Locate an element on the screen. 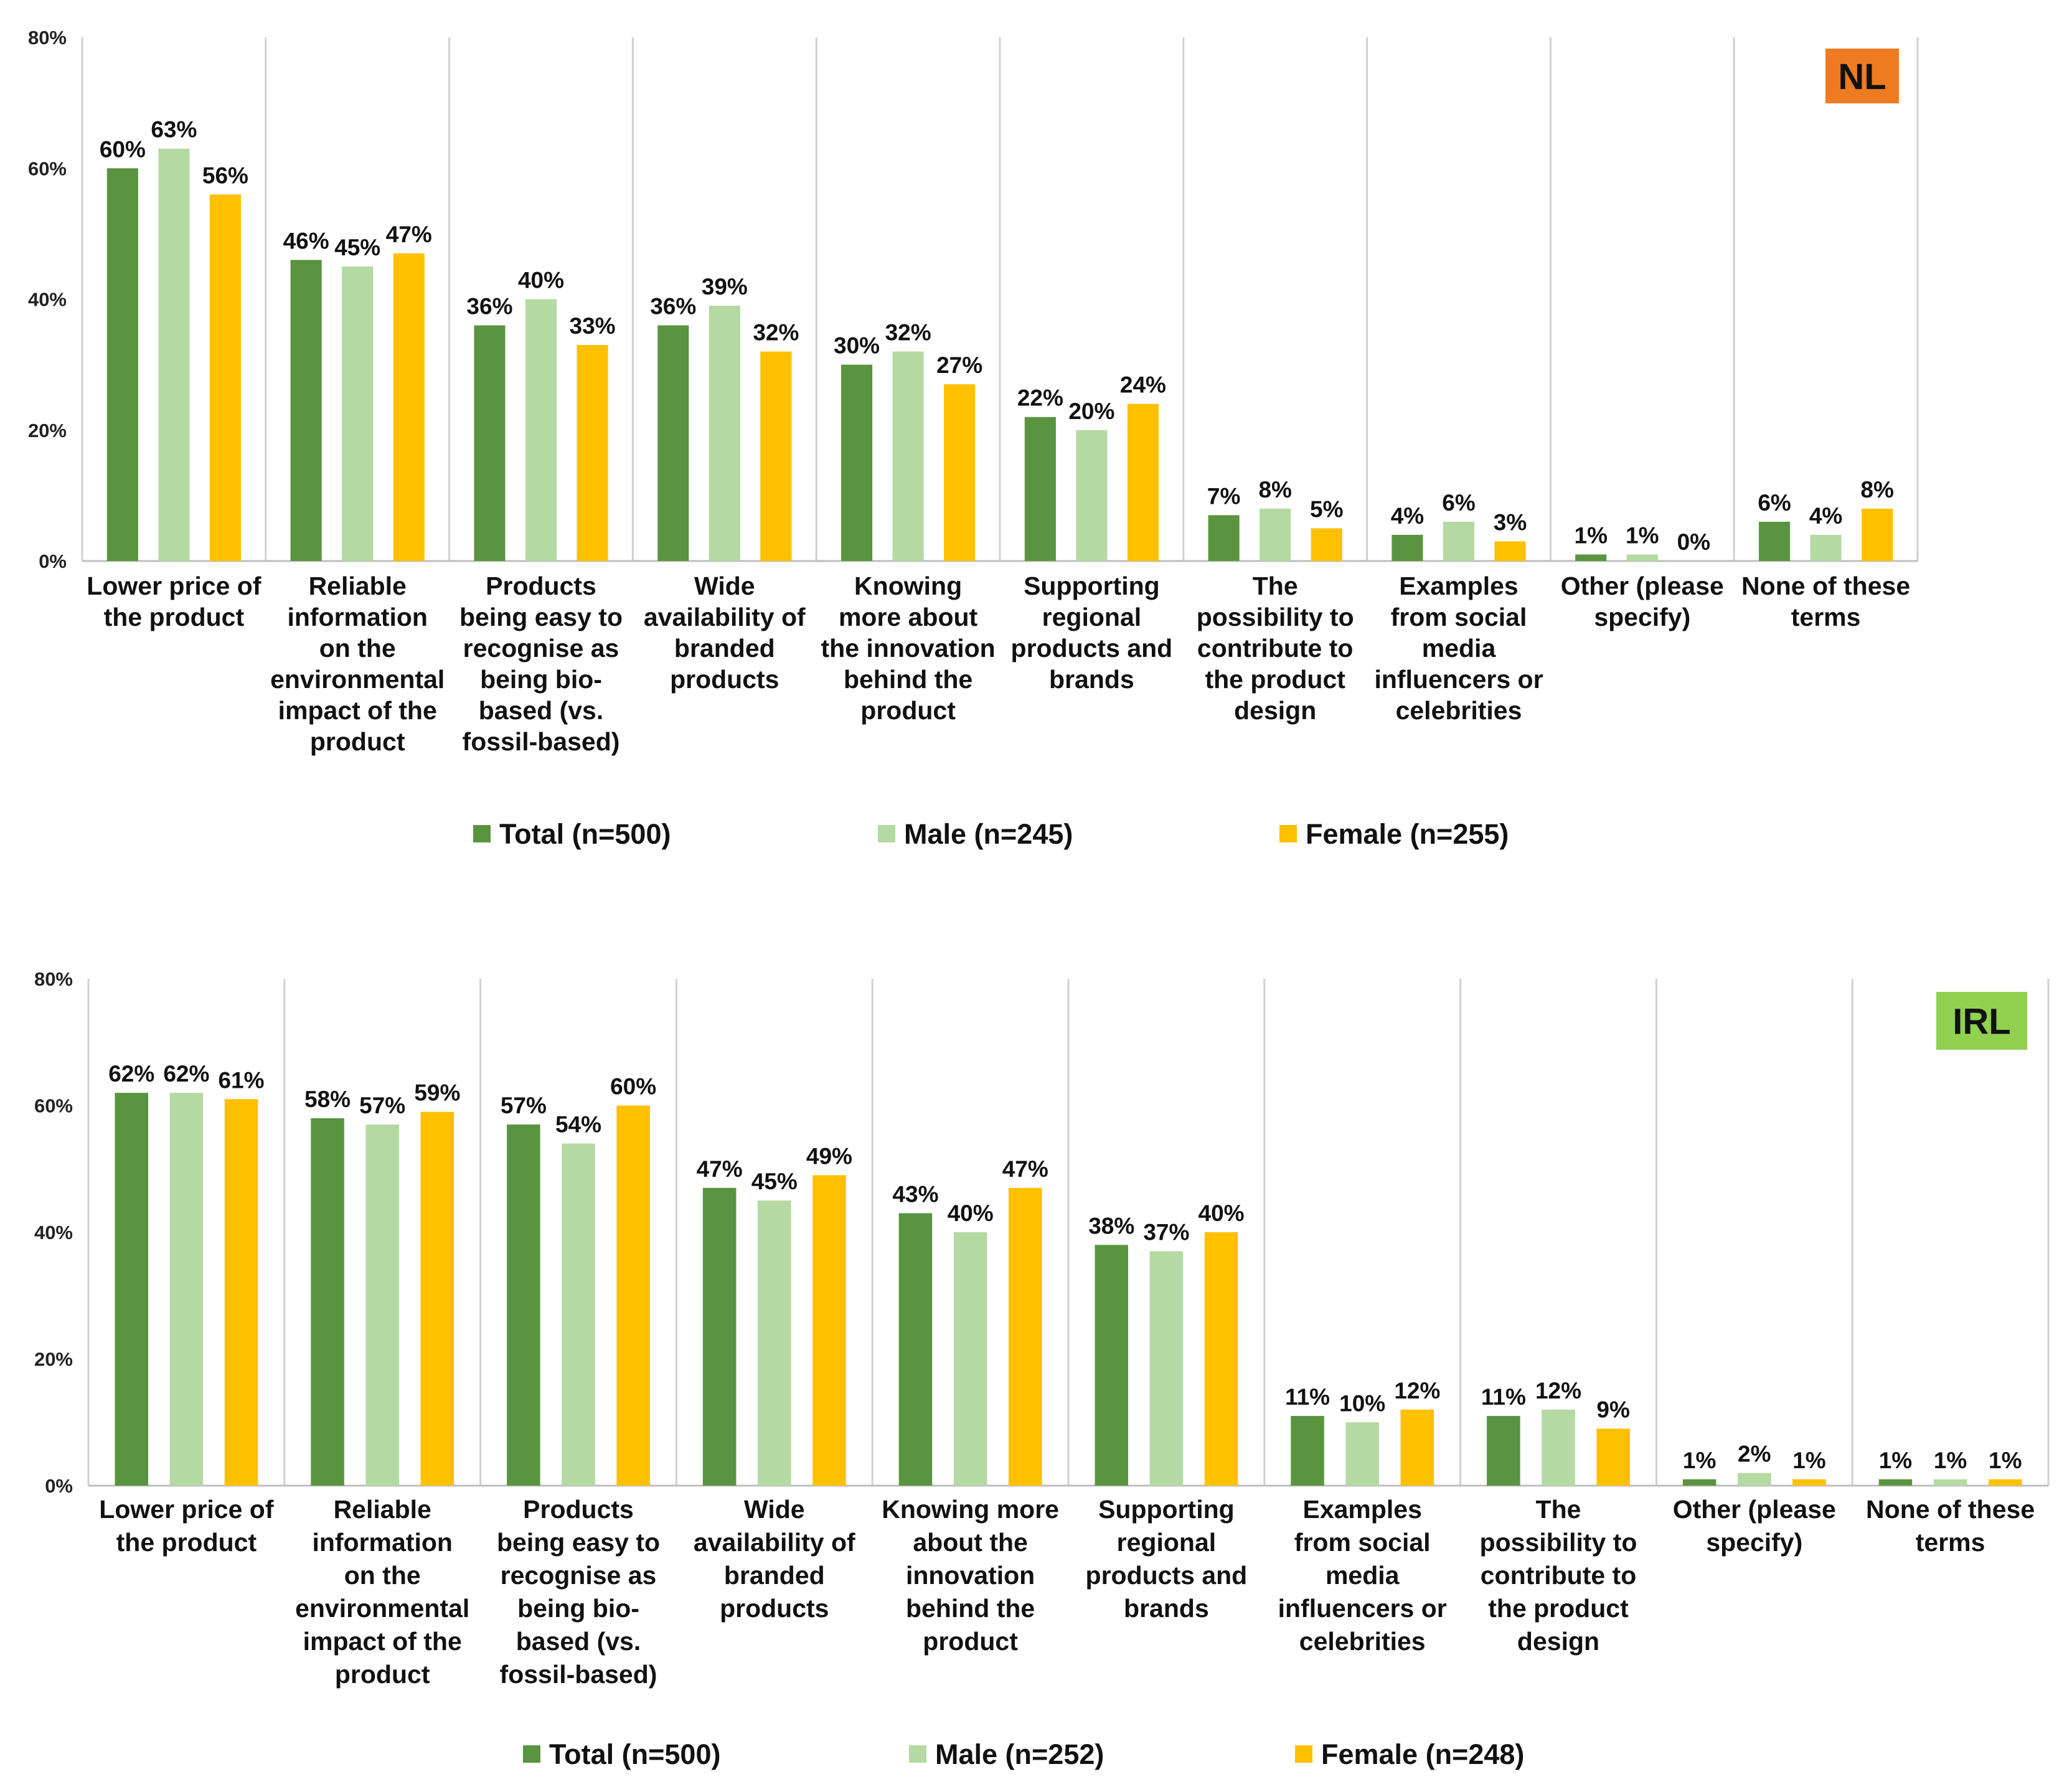  data-label-total: 57% is located at coordinates (524, 1105).